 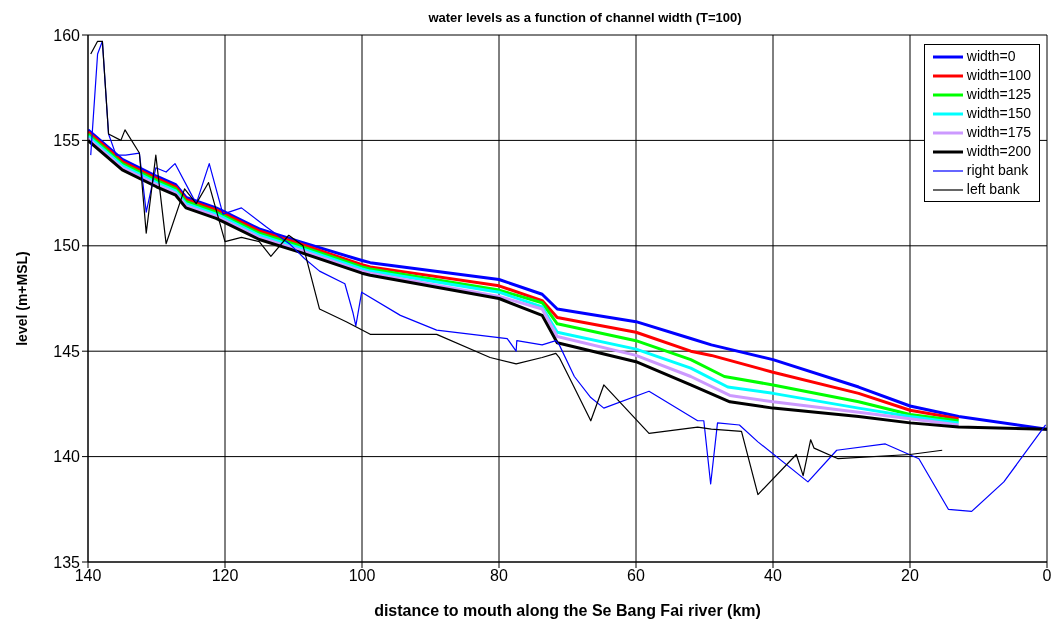 What do you see at coordinates (998, 94) in the screenshot?
I see `legend-label: width=125` at bounding box center [998, 94].